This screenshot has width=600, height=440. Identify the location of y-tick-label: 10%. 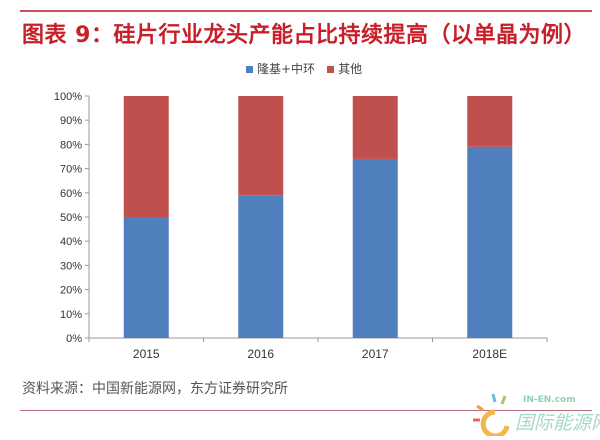
(71, 315).